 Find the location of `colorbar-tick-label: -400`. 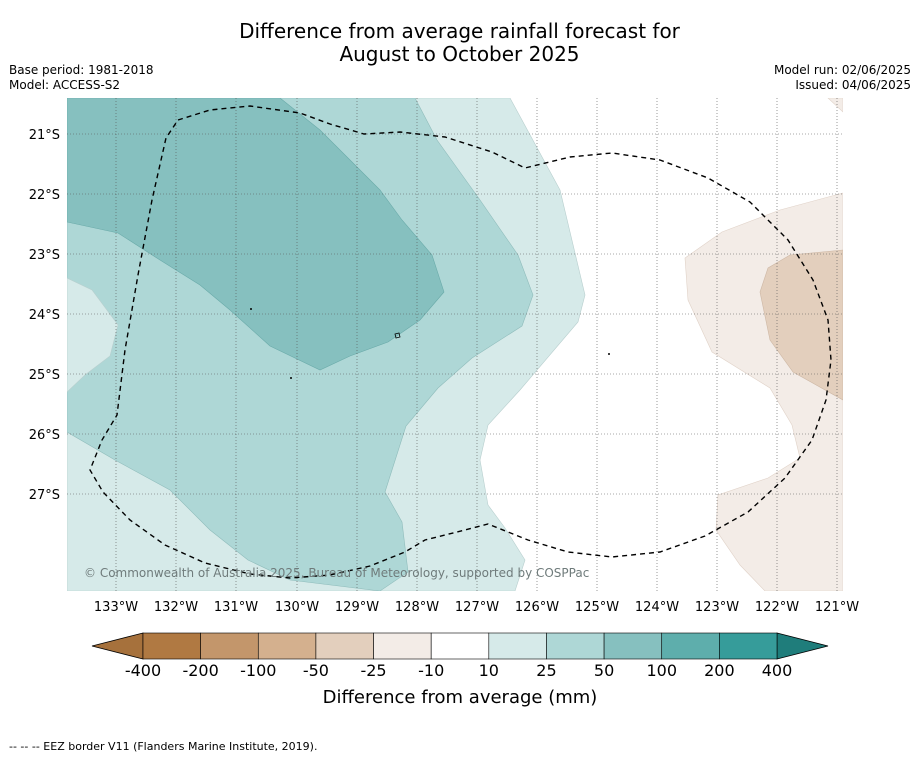

colorbar-tick-label: -400 is located at coordinates (143, 670).